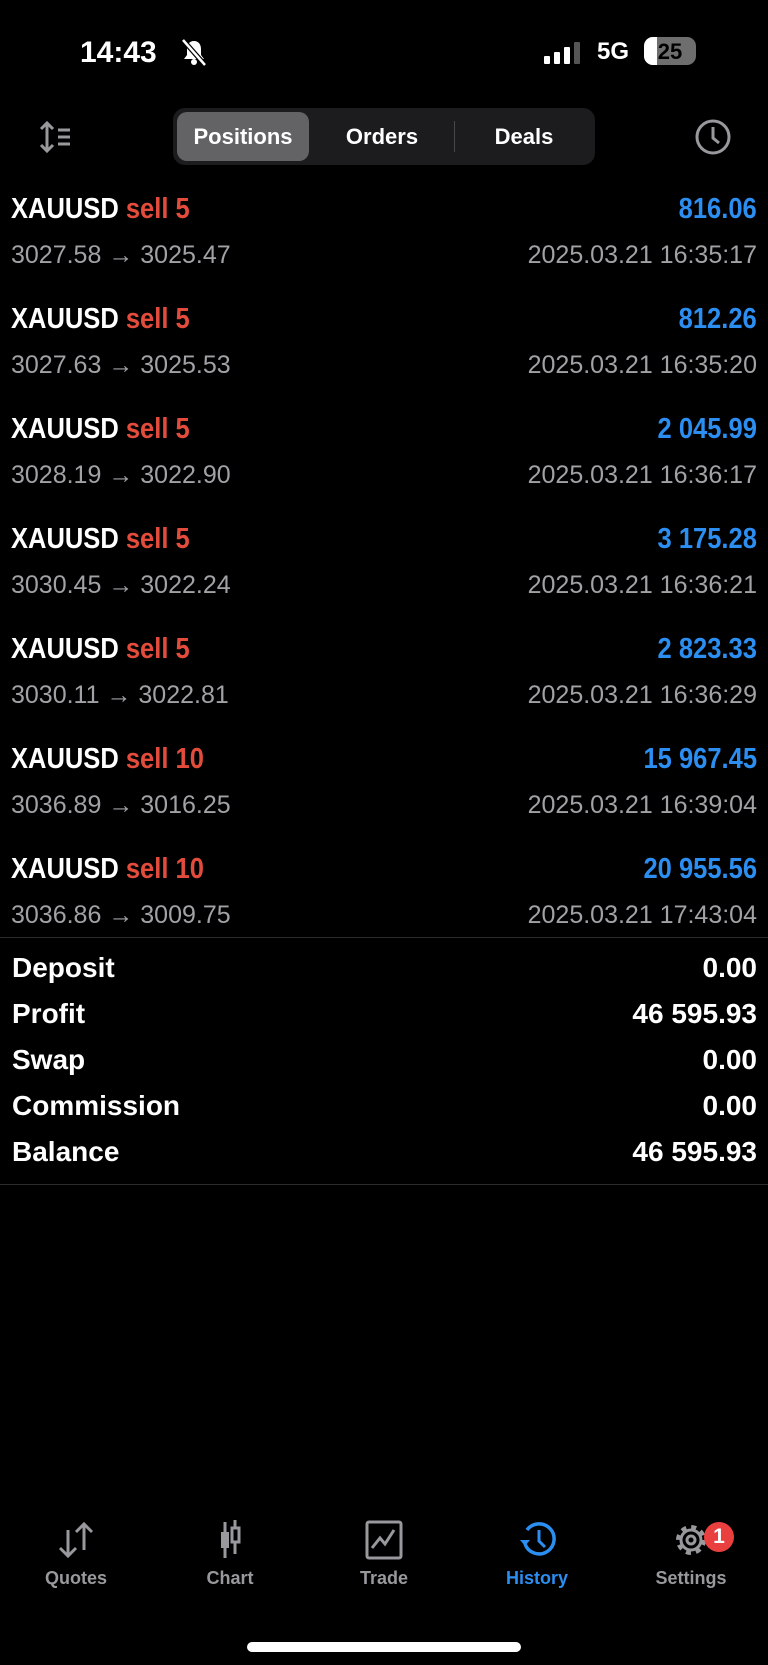 The image size is (768, 1665). I want to click on tab-settings: Settings, so click(691, 1554).